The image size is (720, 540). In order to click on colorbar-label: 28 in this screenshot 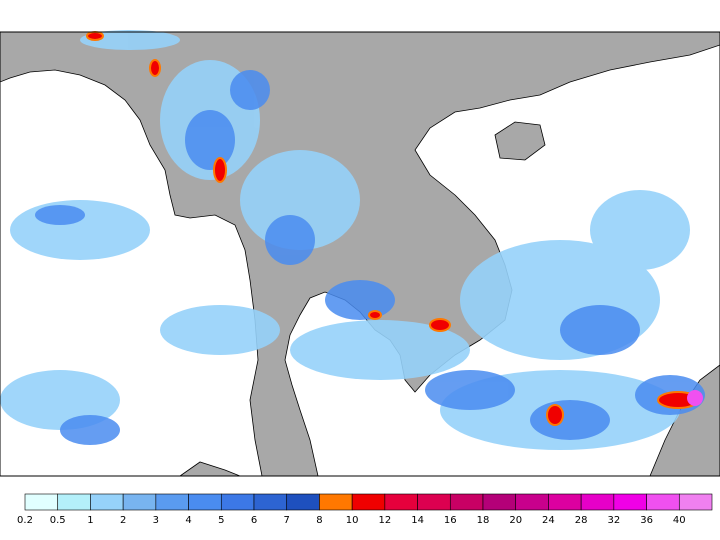, I will do `click(581, 520)`.